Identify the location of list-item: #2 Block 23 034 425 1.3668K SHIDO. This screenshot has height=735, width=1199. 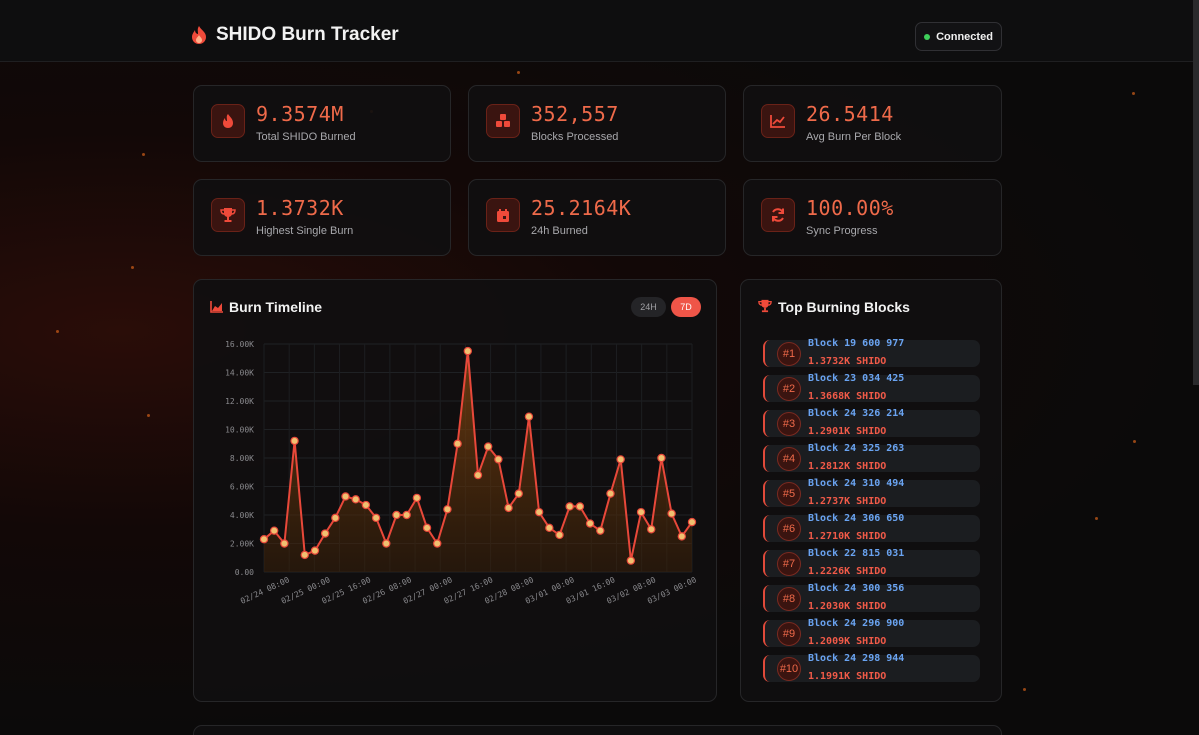
(871, 387).